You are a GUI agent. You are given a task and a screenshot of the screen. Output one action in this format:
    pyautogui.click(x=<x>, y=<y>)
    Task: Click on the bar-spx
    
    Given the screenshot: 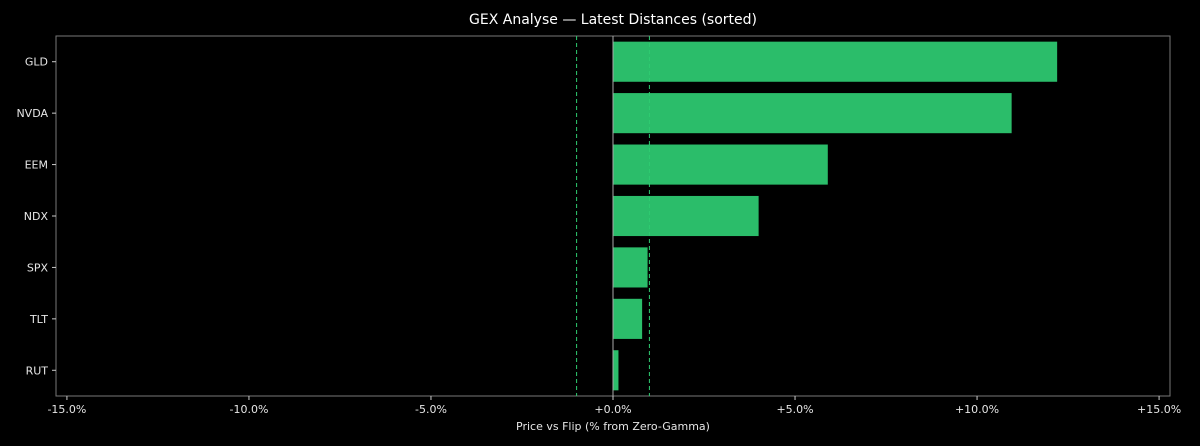 What is the action you would take?
    pyautogui.click(x=630, y=267)
    